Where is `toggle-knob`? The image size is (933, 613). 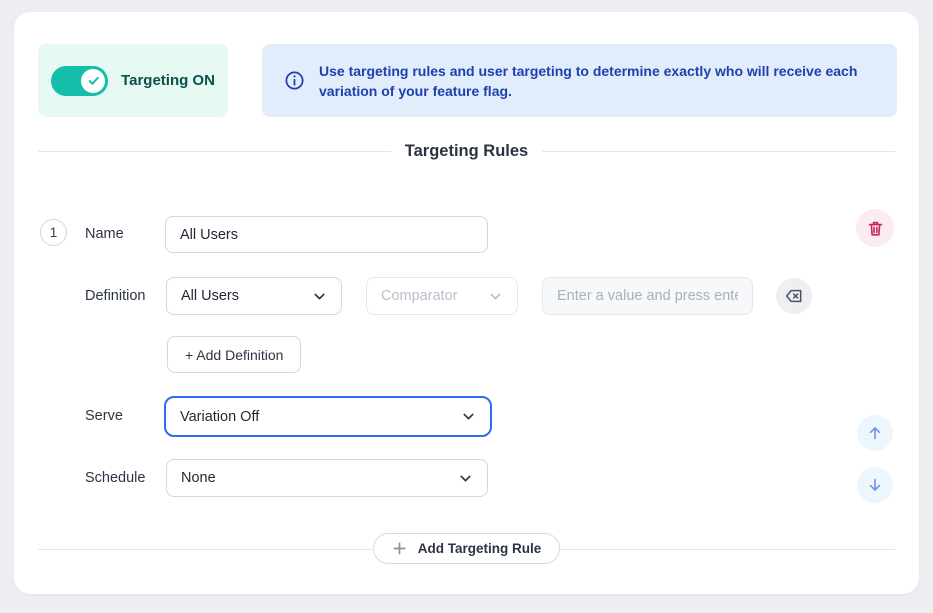 toggle-knob is located at coordinates (93, 80).